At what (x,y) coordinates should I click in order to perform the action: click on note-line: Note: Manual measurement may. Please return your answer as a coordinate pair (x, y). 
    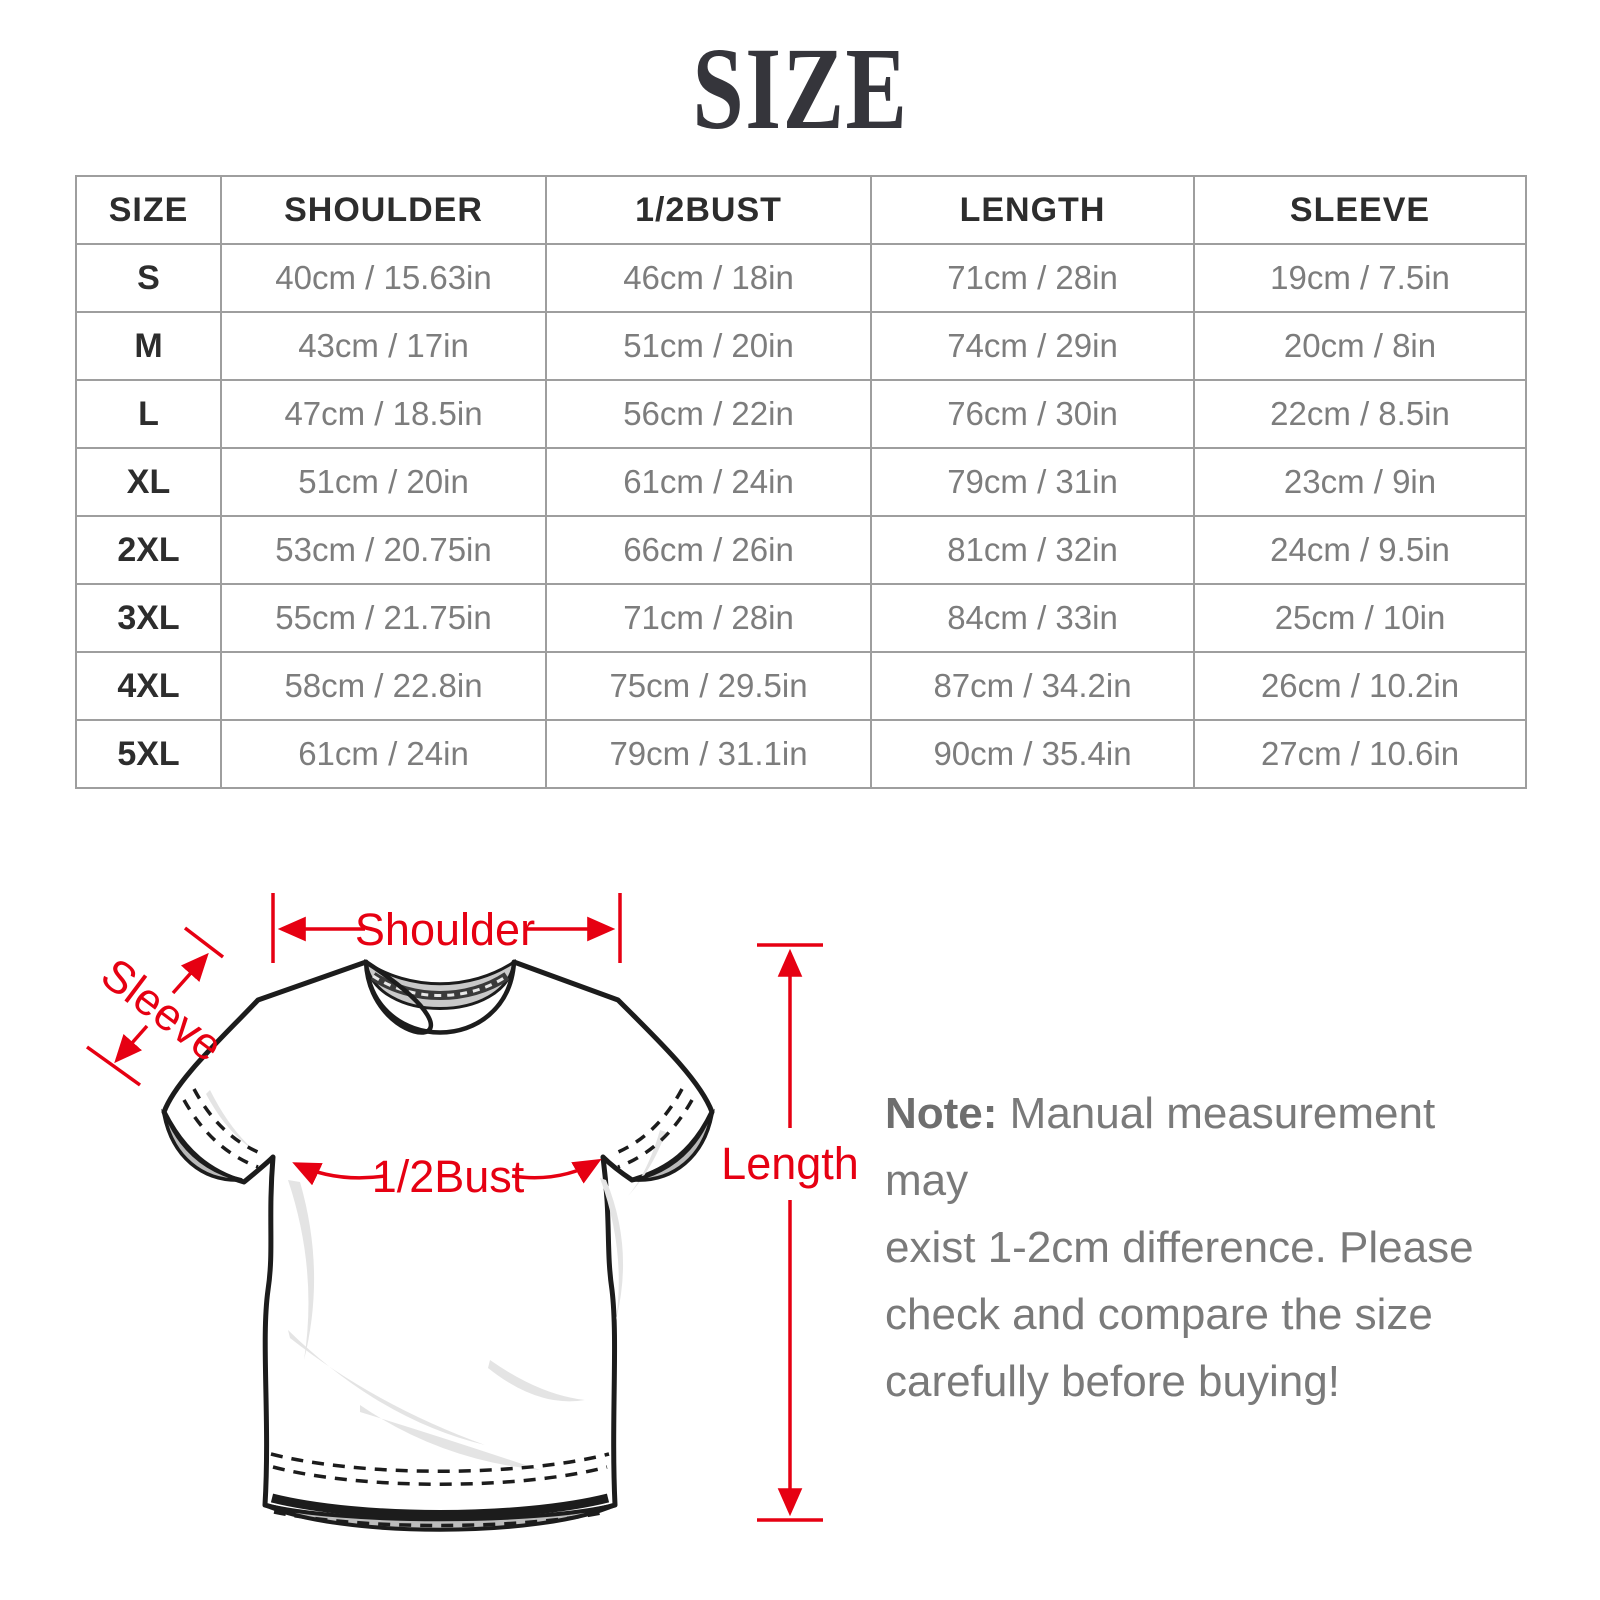
    Looking at the image, I should click on (1195, 1147).